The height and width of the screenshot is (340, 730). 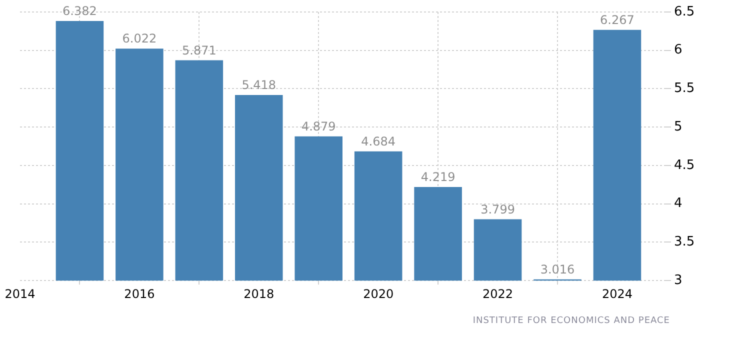 I want to click on y-tick-label: 5.5, so click(x=684, y=88).